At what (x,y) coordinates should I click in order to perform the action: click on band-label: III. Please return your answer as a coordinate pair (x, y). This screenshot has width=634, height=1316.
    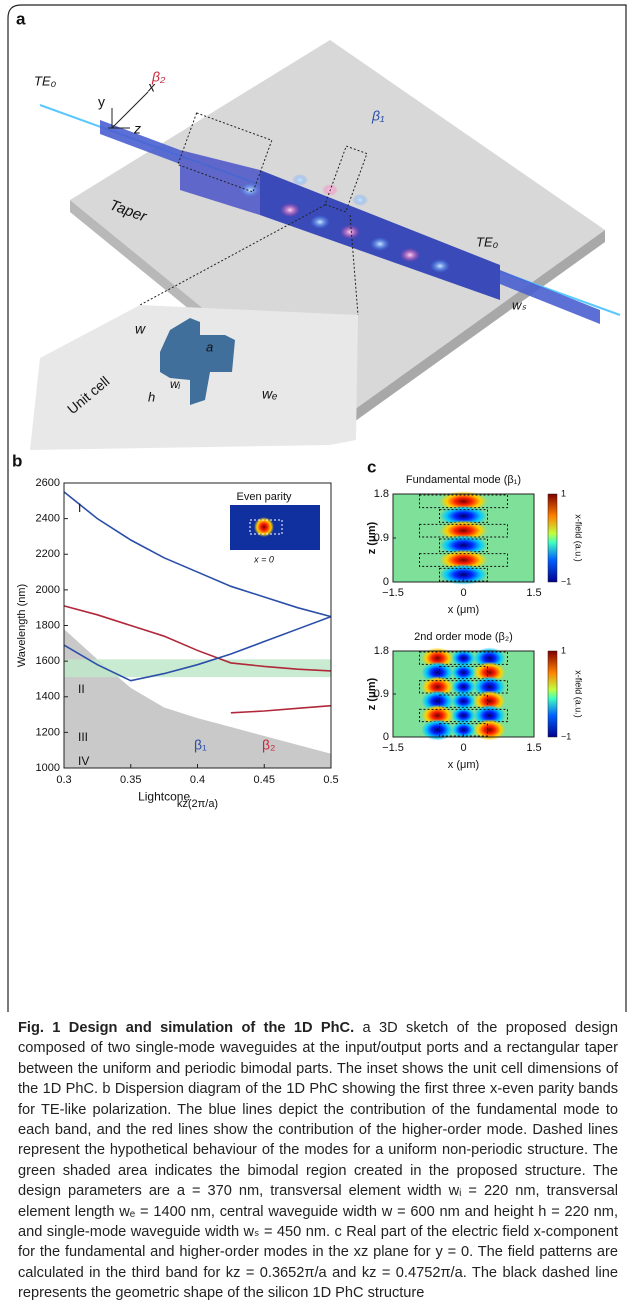
    Looking at the image, I should click on (83, 737).